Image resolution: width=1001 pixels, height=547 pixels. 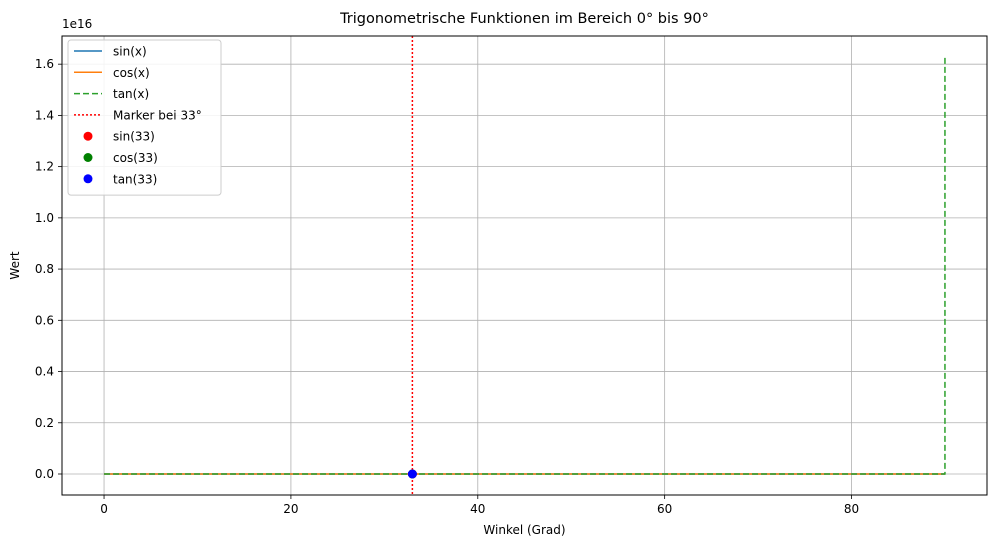 What do you see at coordinates (135, 179) in the screenshot?
I see `legend-label: tan(33)` at bounding box center [135, 179].